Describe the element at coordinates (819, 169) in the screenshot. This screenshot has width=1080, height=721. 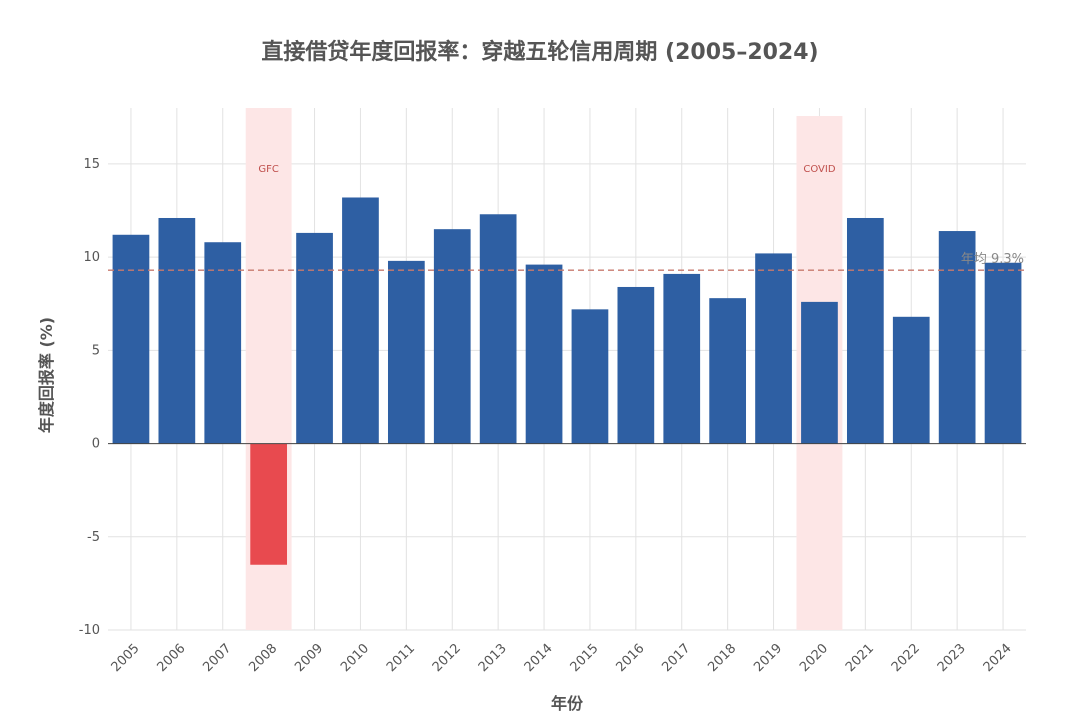
I see `shaded-period-label: COVID` at that location.